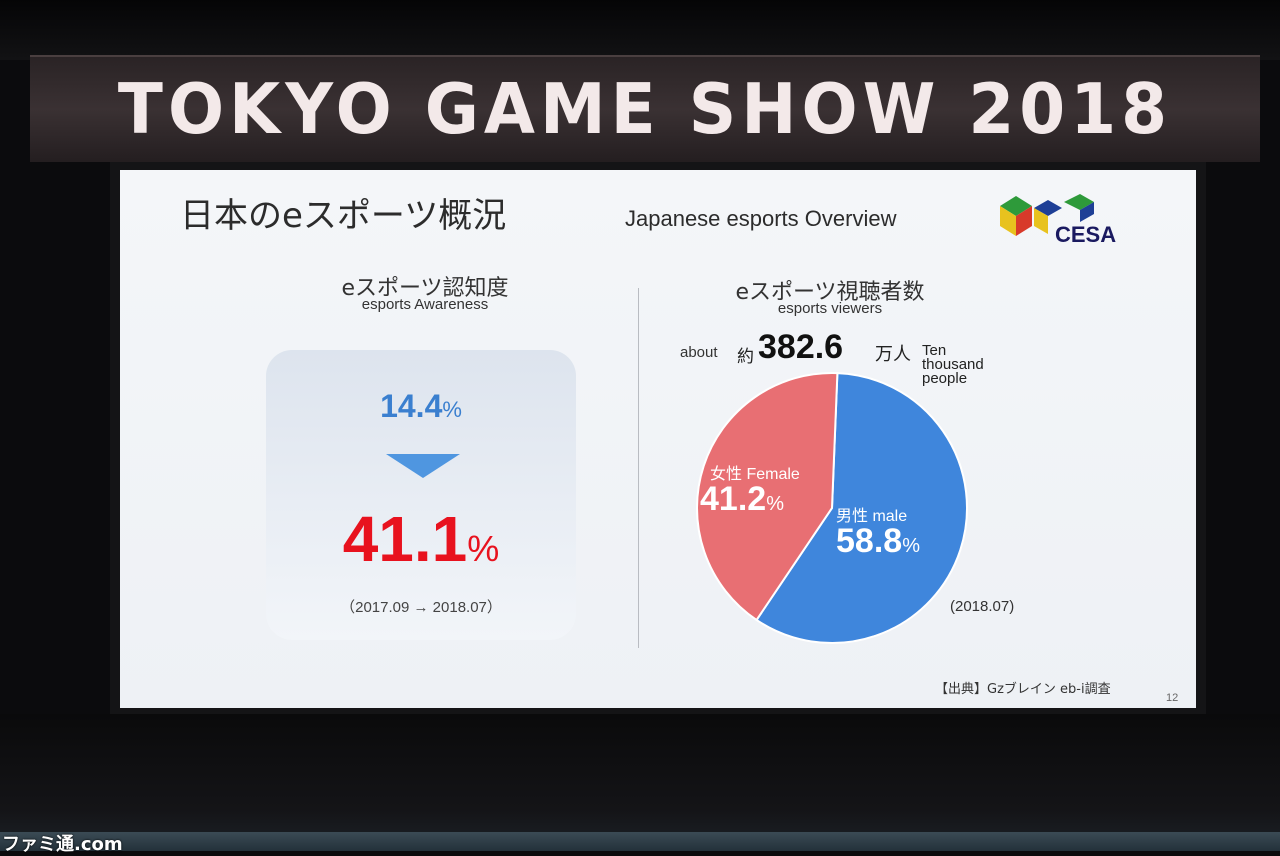 The height and width of the screenshot is (856, 1280). I want to click on pie-slice-female, so click(767, 497).